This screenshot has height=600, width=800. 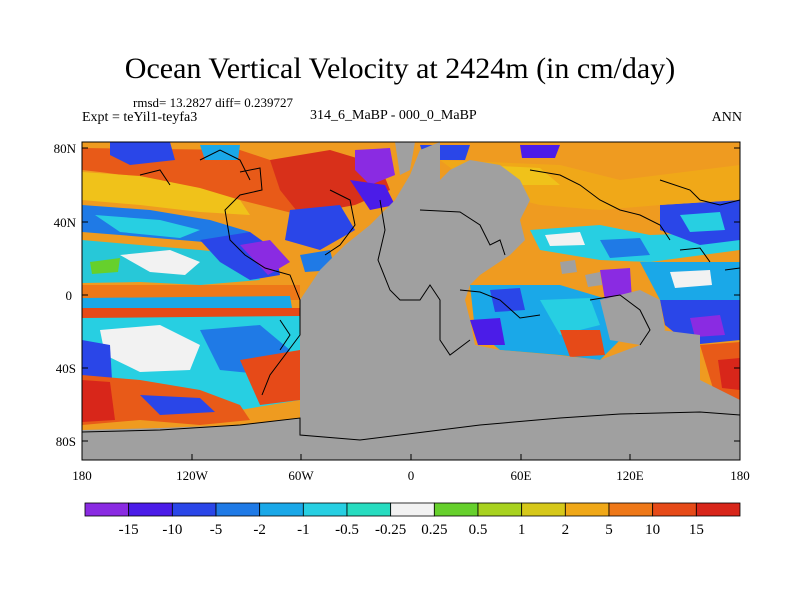 I want to click on colorbar-label: -15, so click(x=129, y=530).